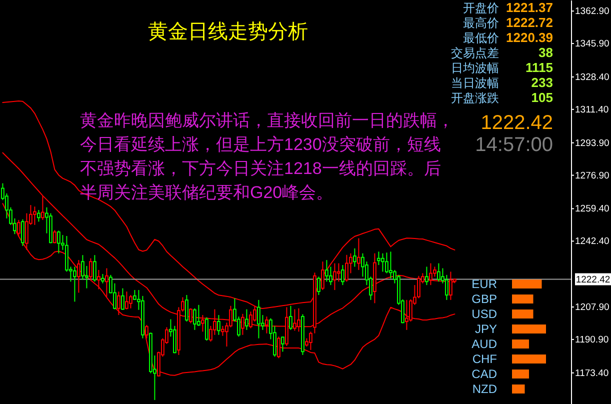  I want to click on y-tick-label: 1190.90, so click(592, 340).